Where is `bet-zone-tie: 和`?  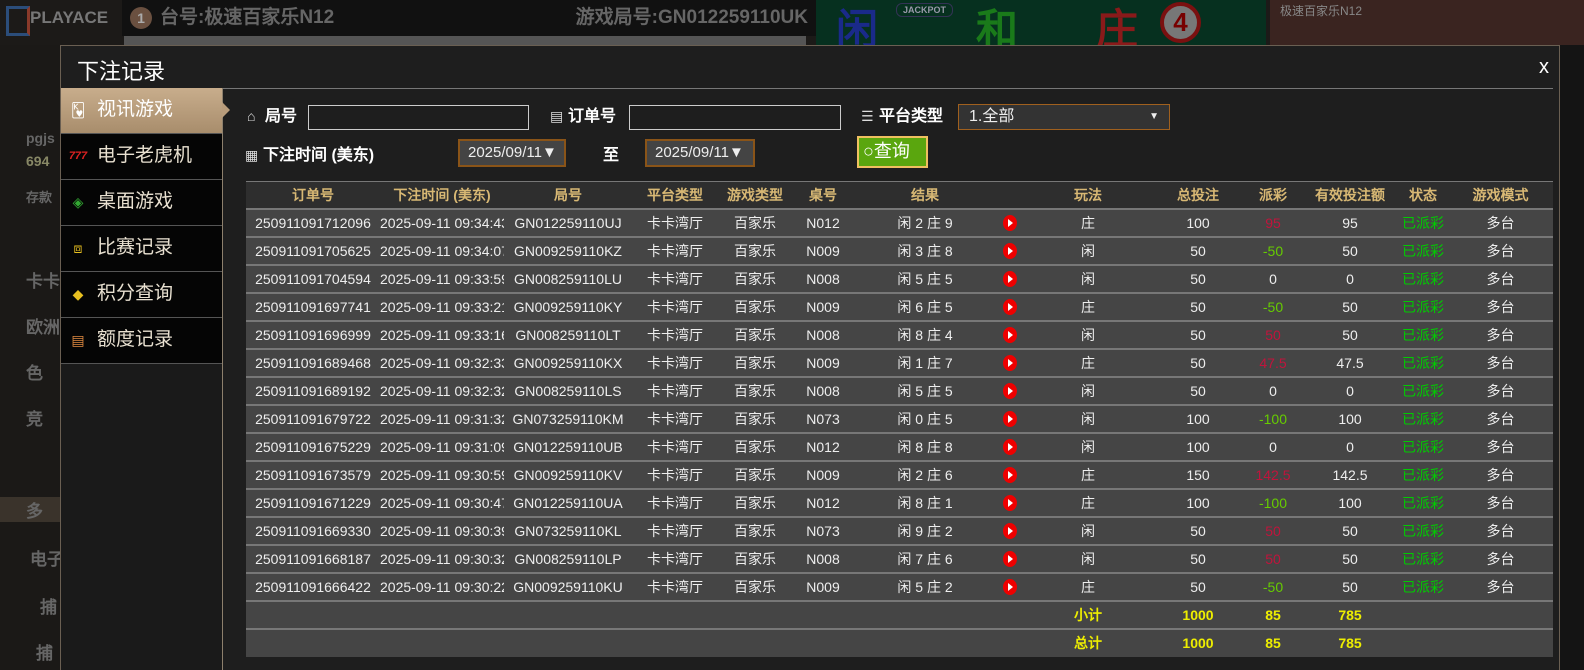
bet-zone-tie: 和 is located at coordinates (997, 25).